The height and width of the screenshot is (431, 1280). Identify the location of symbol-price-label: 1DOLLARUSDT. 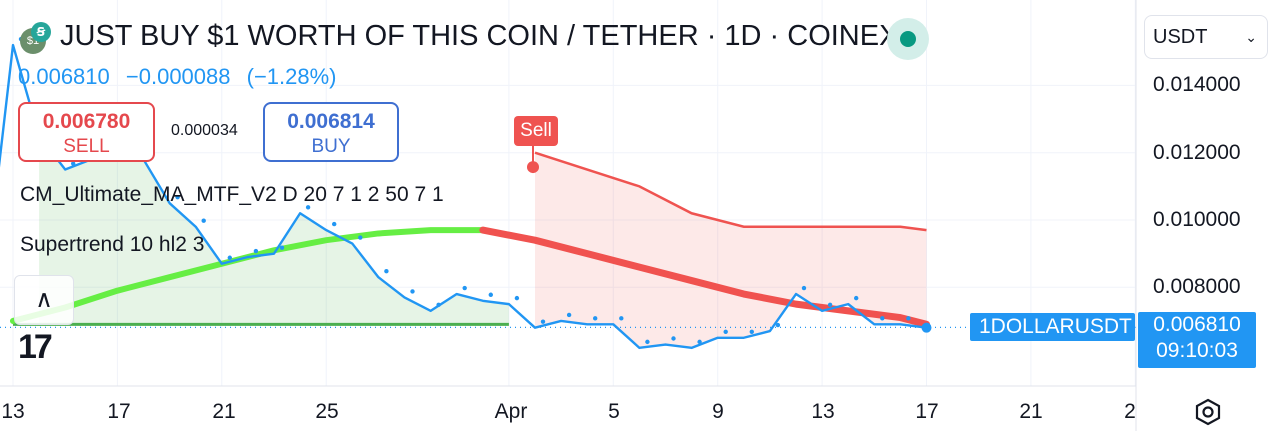
(1052, 327).